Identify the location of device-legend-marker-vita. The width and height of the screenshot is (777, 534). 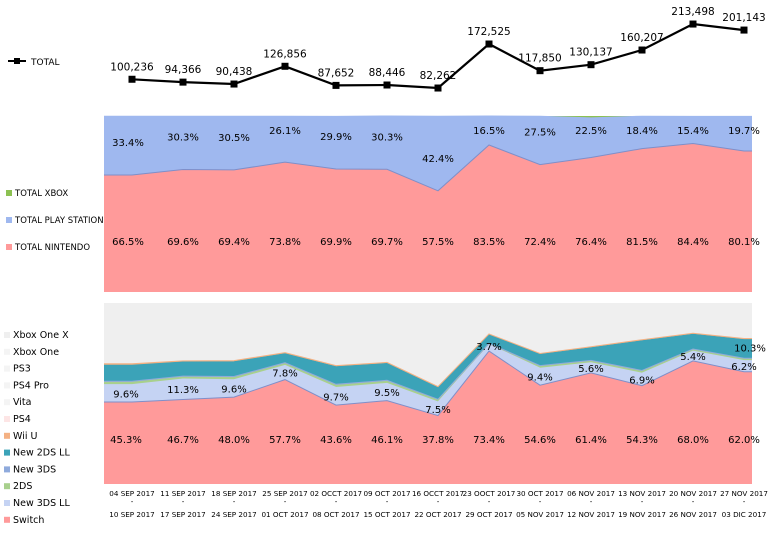
(7, 402).